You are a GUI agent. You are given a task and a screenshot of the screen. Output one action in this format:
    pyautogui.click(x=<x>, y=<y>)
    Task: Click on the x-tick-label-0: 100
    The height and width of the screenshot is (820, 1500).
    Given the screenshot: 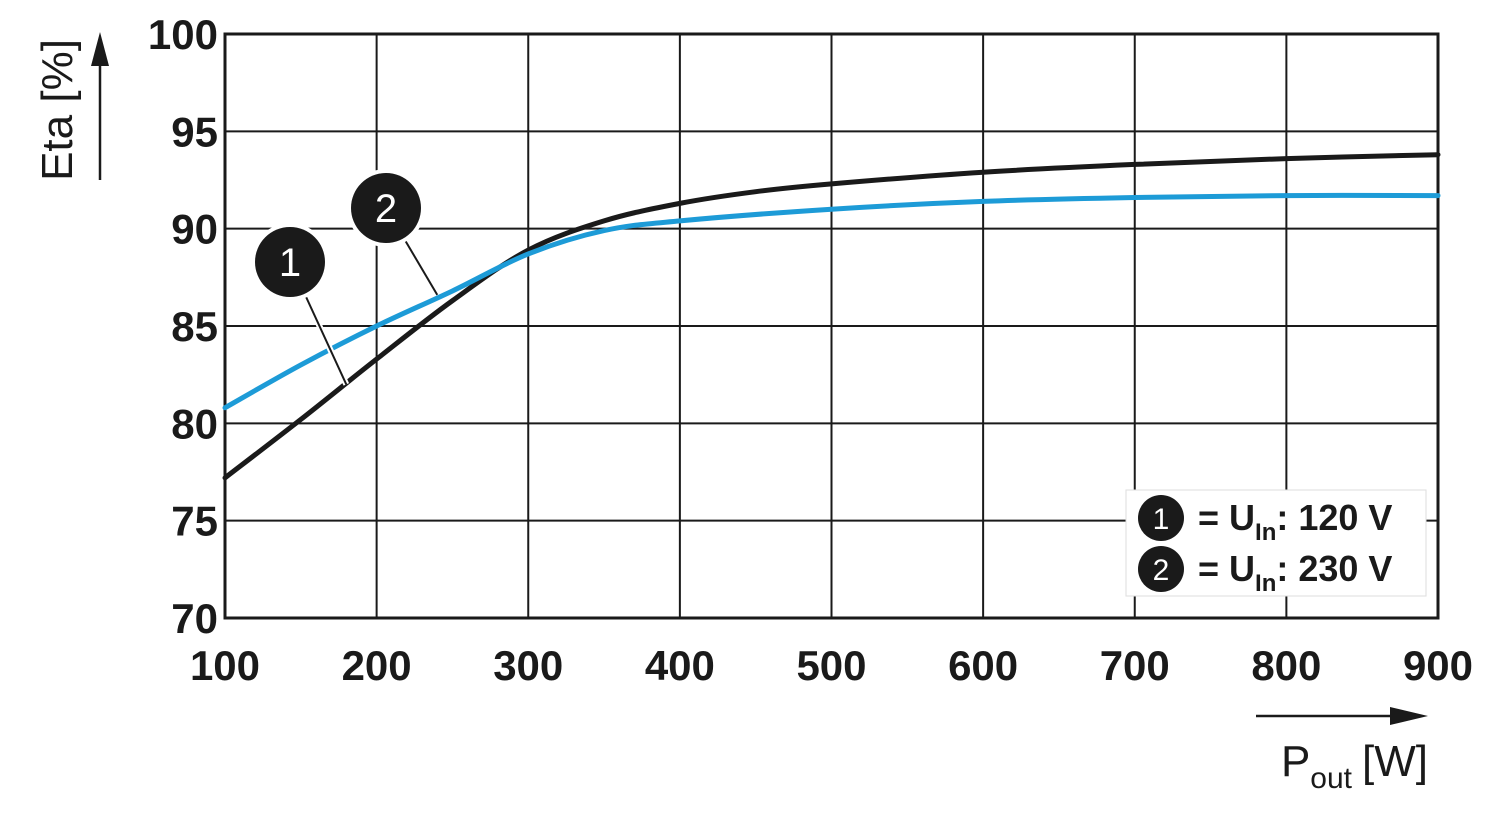 What is the action you would take?
    pyautogui.click(x=225, y=665)
    